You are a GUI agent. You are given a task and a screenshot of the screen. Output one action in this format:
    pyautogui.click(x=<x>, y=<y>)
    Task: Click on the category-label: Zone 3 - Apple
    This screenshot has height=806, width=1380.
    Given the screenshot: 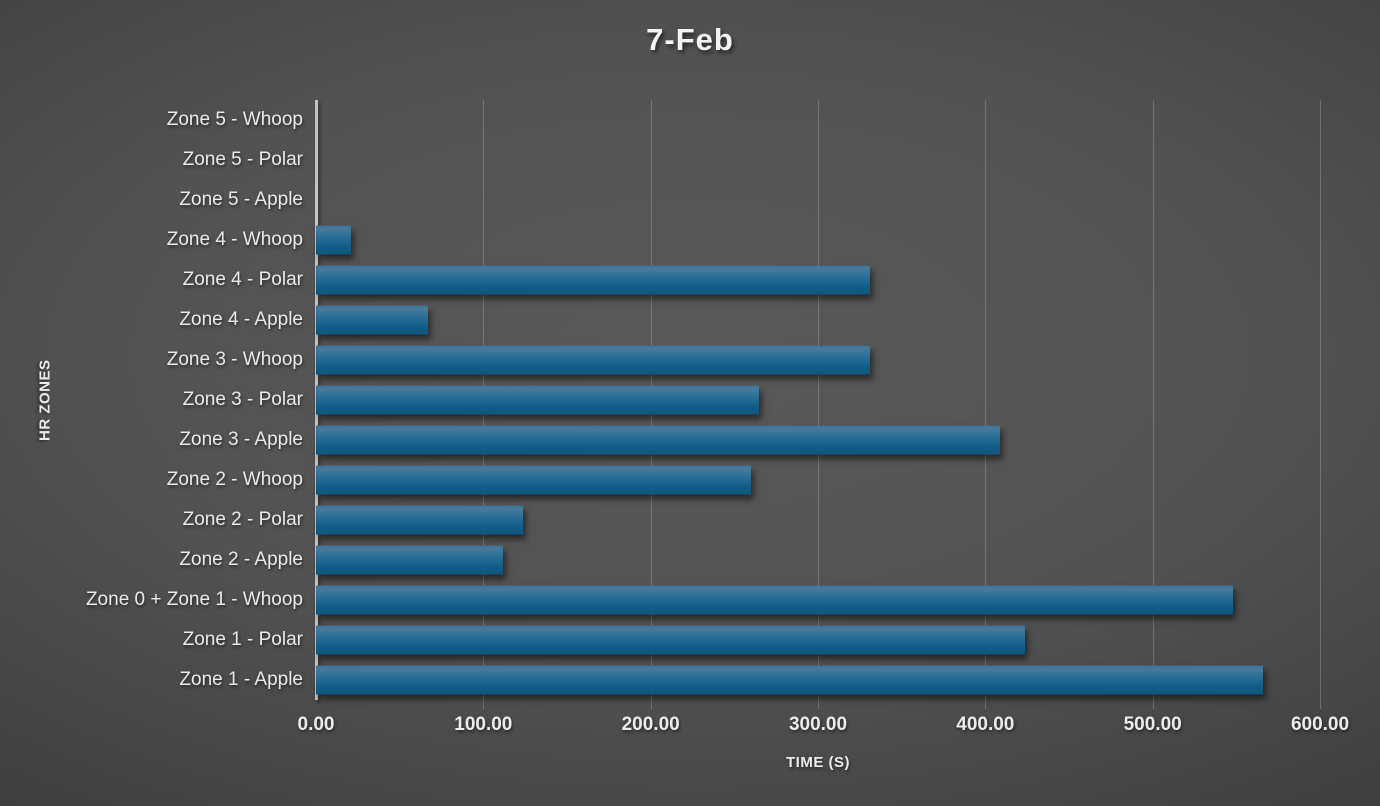 What is the action you would take?
    pyautogui.click(x=241, y=439)
    